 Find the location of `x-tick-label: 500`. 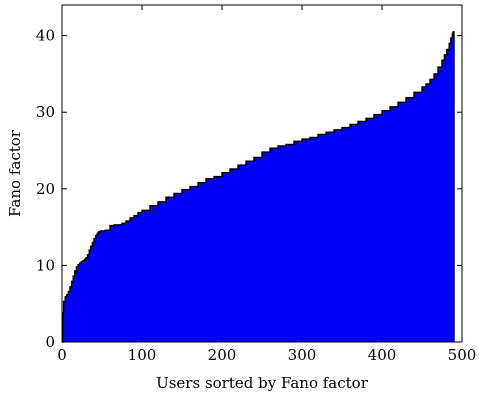

x-tick-label: 500 is located at coordinates (462, 355).